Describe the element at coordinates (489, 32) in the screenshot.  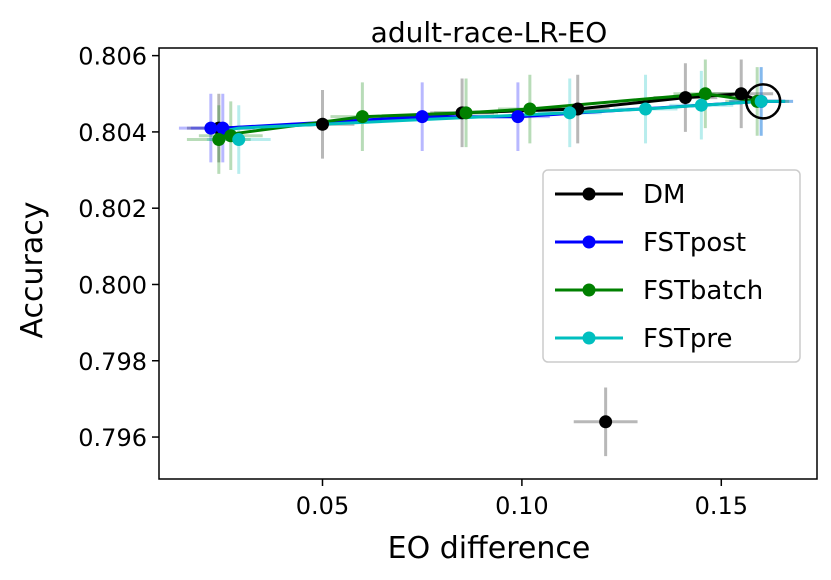
I see `chart-title: adult-race-LR-EO` at that location.